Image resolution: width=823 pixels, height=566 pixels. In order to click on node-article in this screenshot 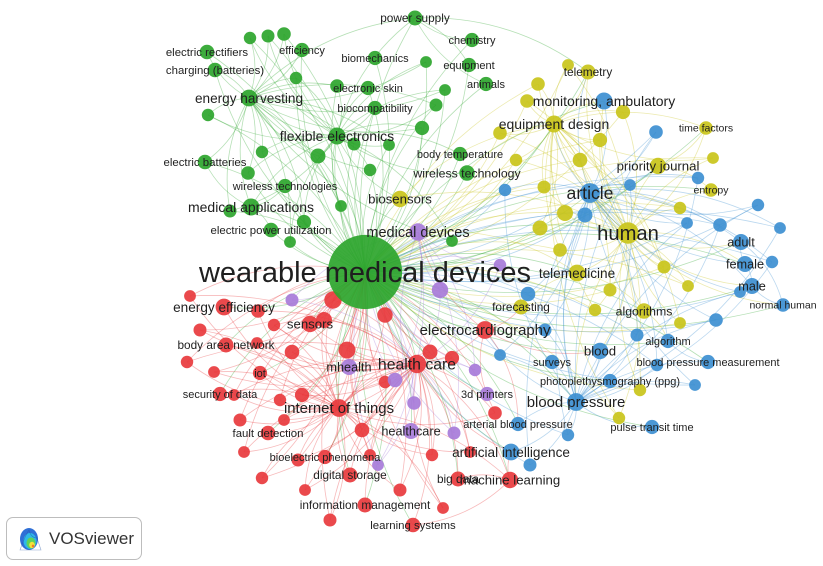, I will do `click(590, 193)`.